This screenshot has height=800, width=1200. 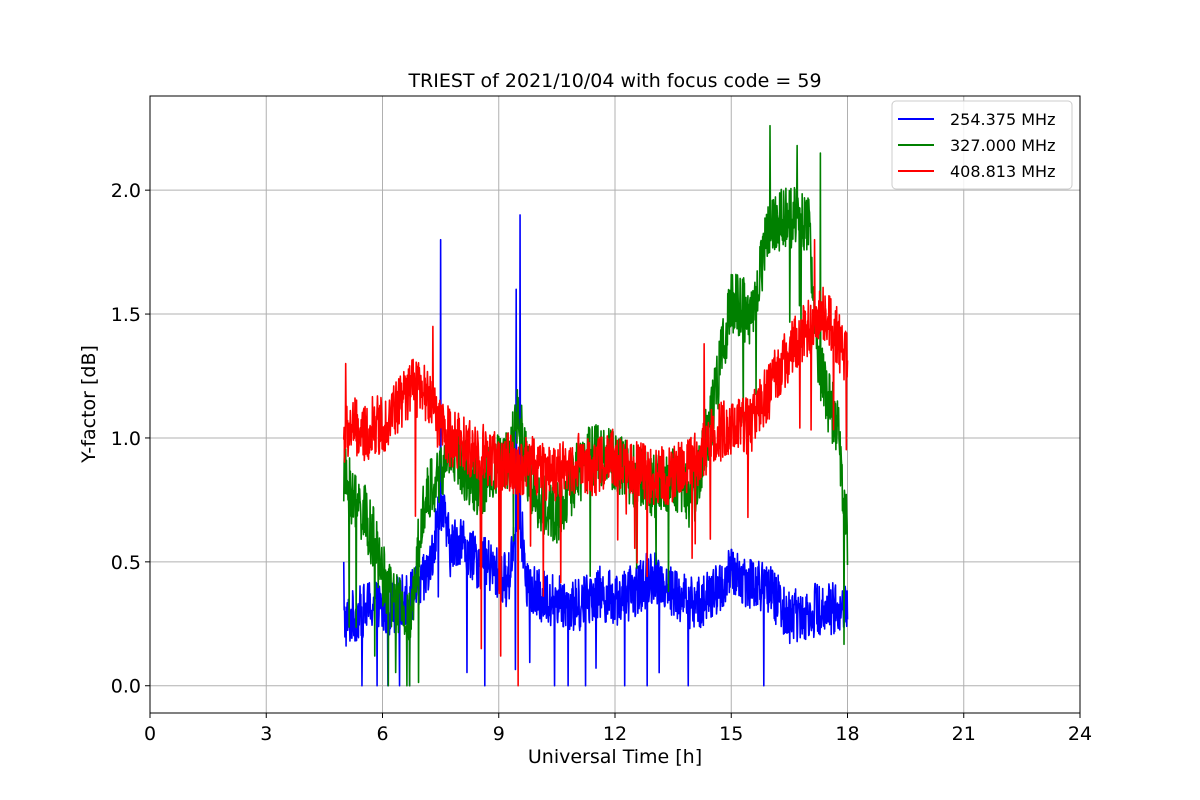 I want to click on x-tick-label: 12, so click(x=615, y=734).